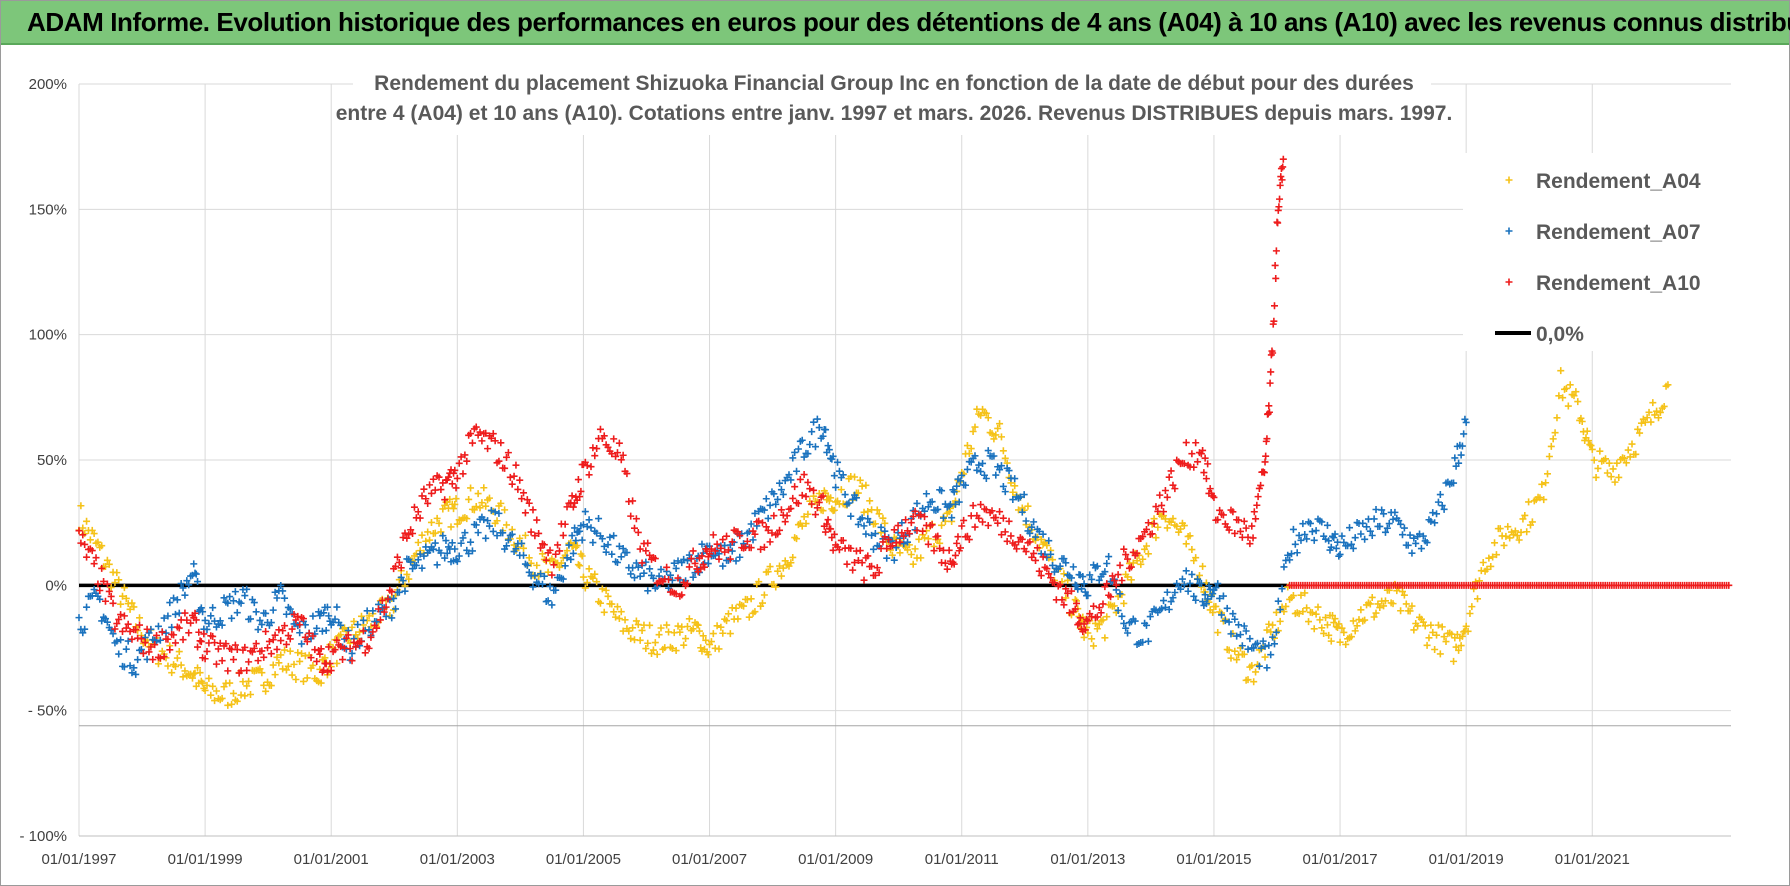  Describe the element at coordinates (709, 859) in the screenshot. I see `x-tick-label: 01/01/2007` at that location.